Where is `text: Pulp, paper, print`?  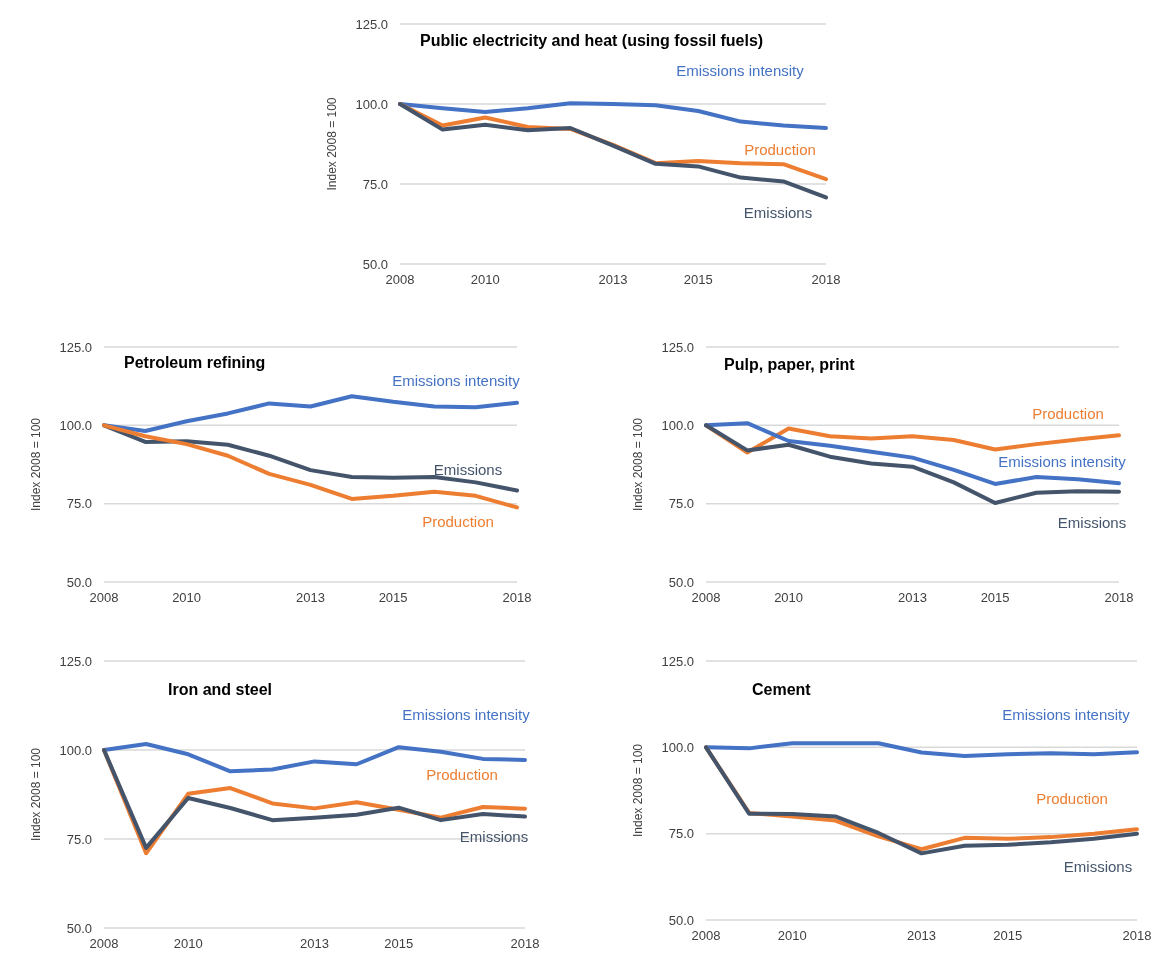
text: Pulp, paper, print is located at coordinates (790, 364).